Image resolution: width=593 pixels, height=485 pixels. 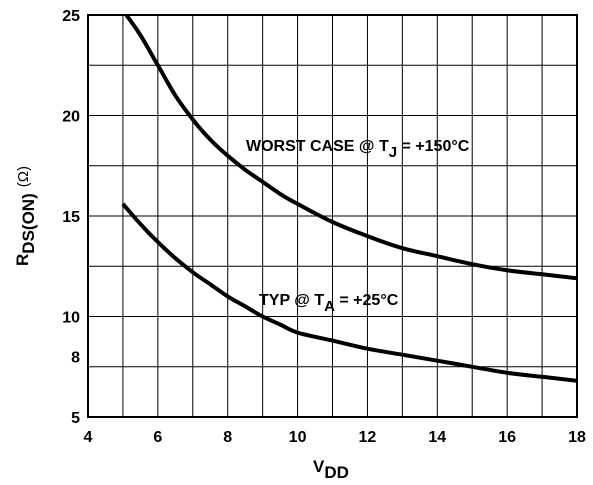 I want to click on y-axis-label: RDS(ON)(Ω), so click(x=25, y=216).